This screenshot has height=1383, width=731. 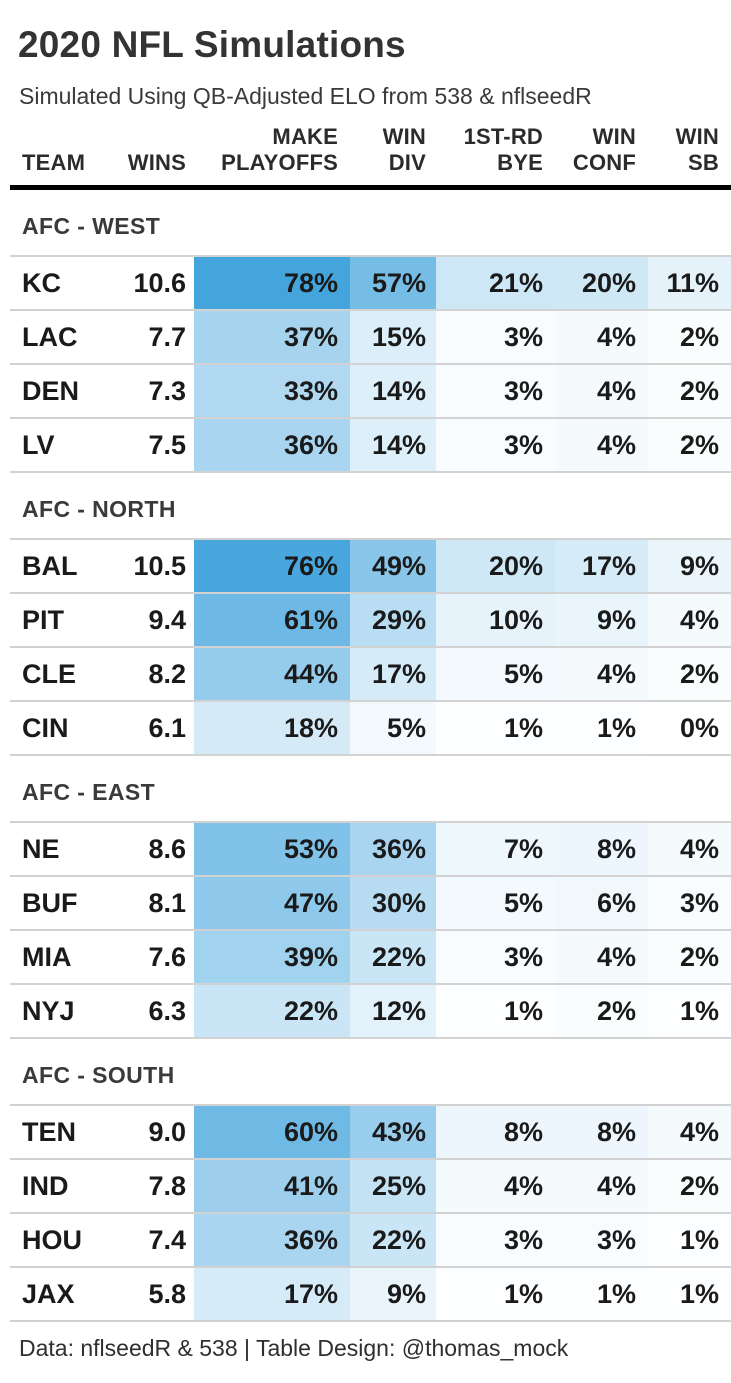 What do you see at coordinates (47, 956) in the screenshot?
I see `cell-team: MIA` at bounding box center [47, 956].